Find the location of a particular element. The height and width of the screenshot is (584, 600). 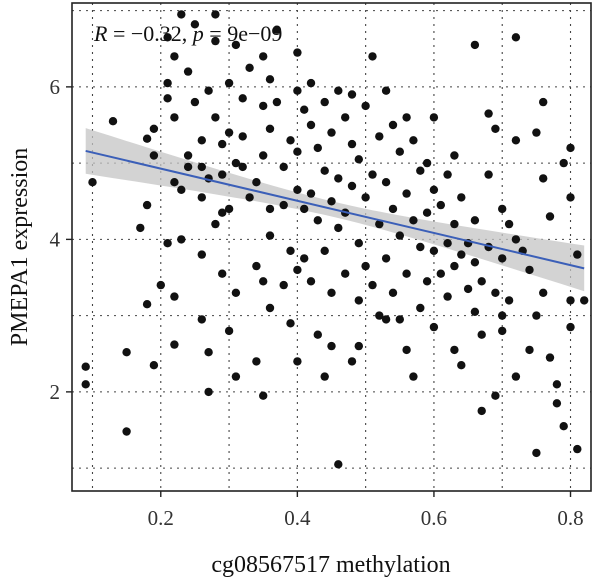

x-tick-label: 0.8 is located at coordinates (570, 518).